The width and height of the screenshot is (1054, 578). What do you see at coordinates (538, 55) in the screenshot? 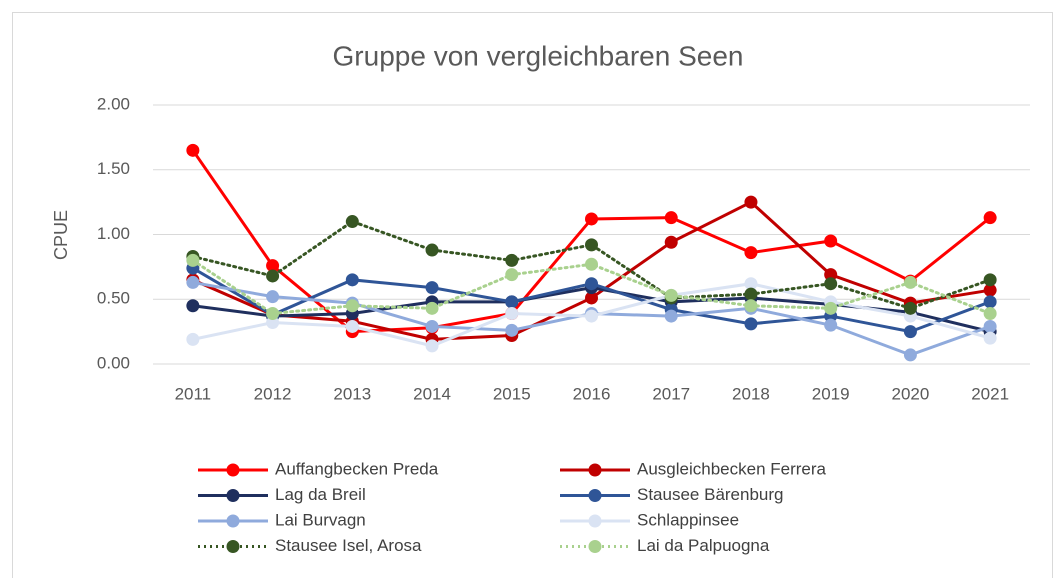
I see `chart-title: Gruppe von vergleichbaren Seen` at bounding box center [538, 55].